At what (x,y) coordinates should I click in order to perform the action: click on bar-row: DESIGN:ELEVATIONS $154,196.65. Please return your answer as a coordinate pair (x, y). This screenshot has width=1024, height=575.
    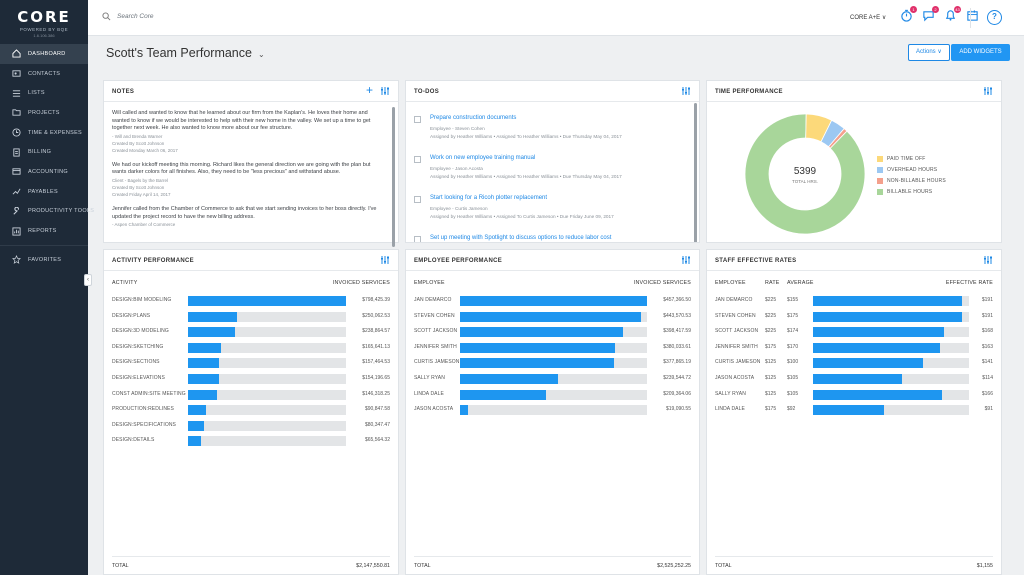
    Looking at the image, I should click on (251, 379).